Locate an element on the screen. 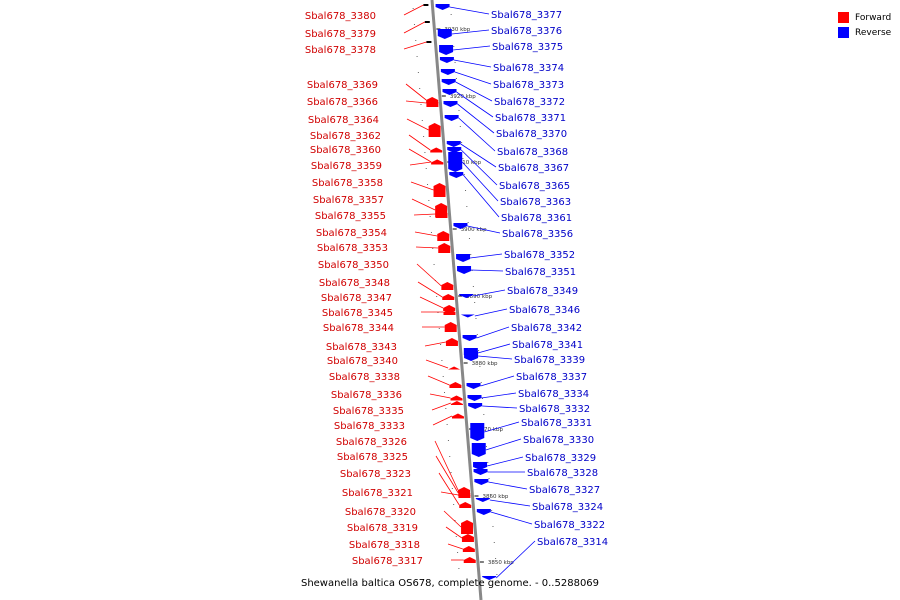 This screenshot has height=600, width=900. legend-reverse: Reverse is located at coordinates (864, 32).